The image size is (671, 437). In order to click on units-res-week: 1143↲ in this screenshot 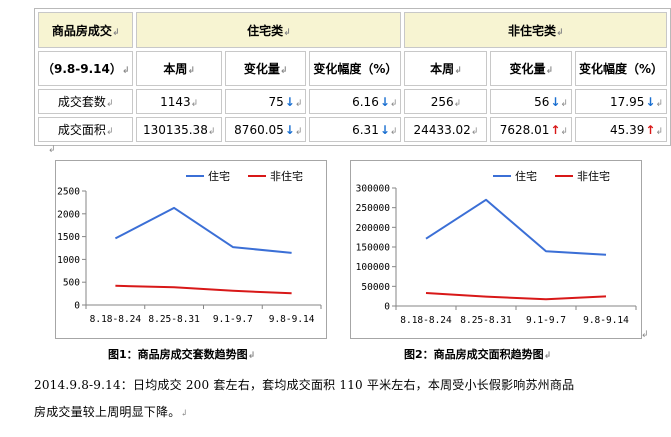, I will do `click(179, 101)`.